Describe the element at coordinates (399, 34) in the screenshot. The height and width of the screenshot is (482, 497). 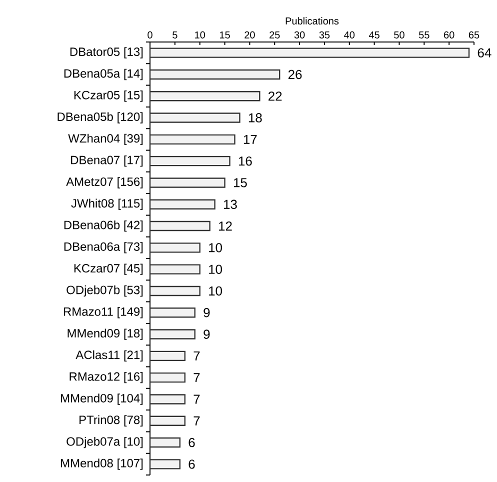
I see `x-tick-label: 50` at that location.